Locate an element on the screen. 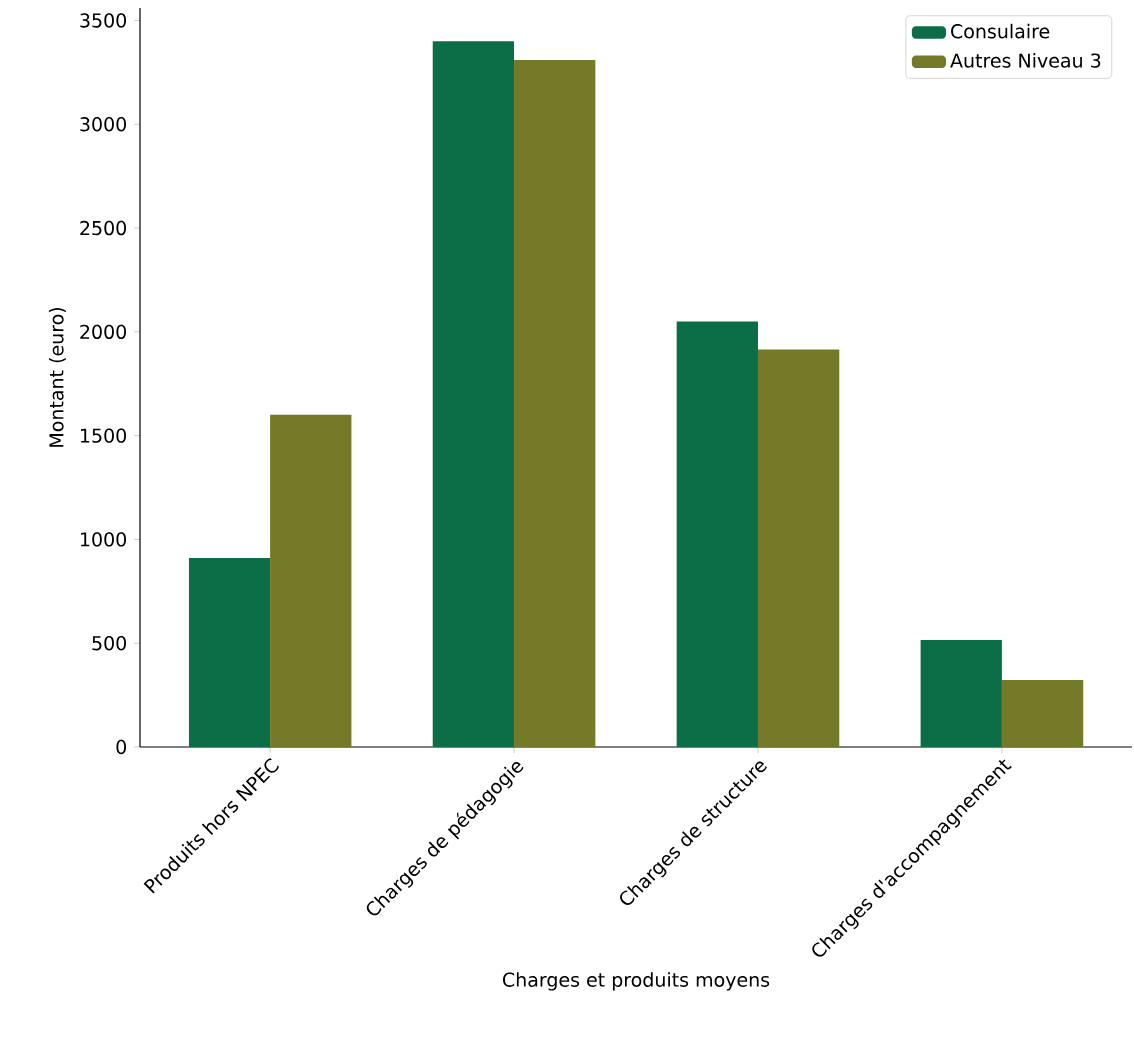 This screenshot has height=1054, width=1134. legend-label: Consulaire is located at coordinates (1000, 31).